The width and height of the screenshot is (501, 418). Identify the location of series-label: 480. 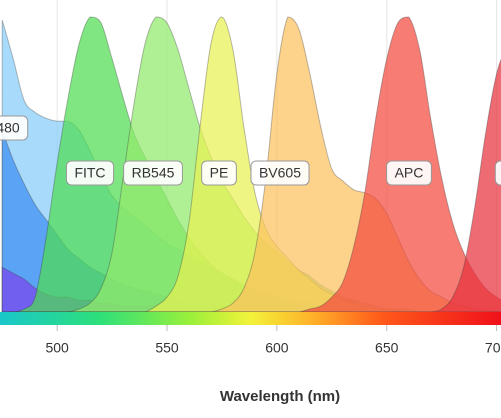
(14, 128).